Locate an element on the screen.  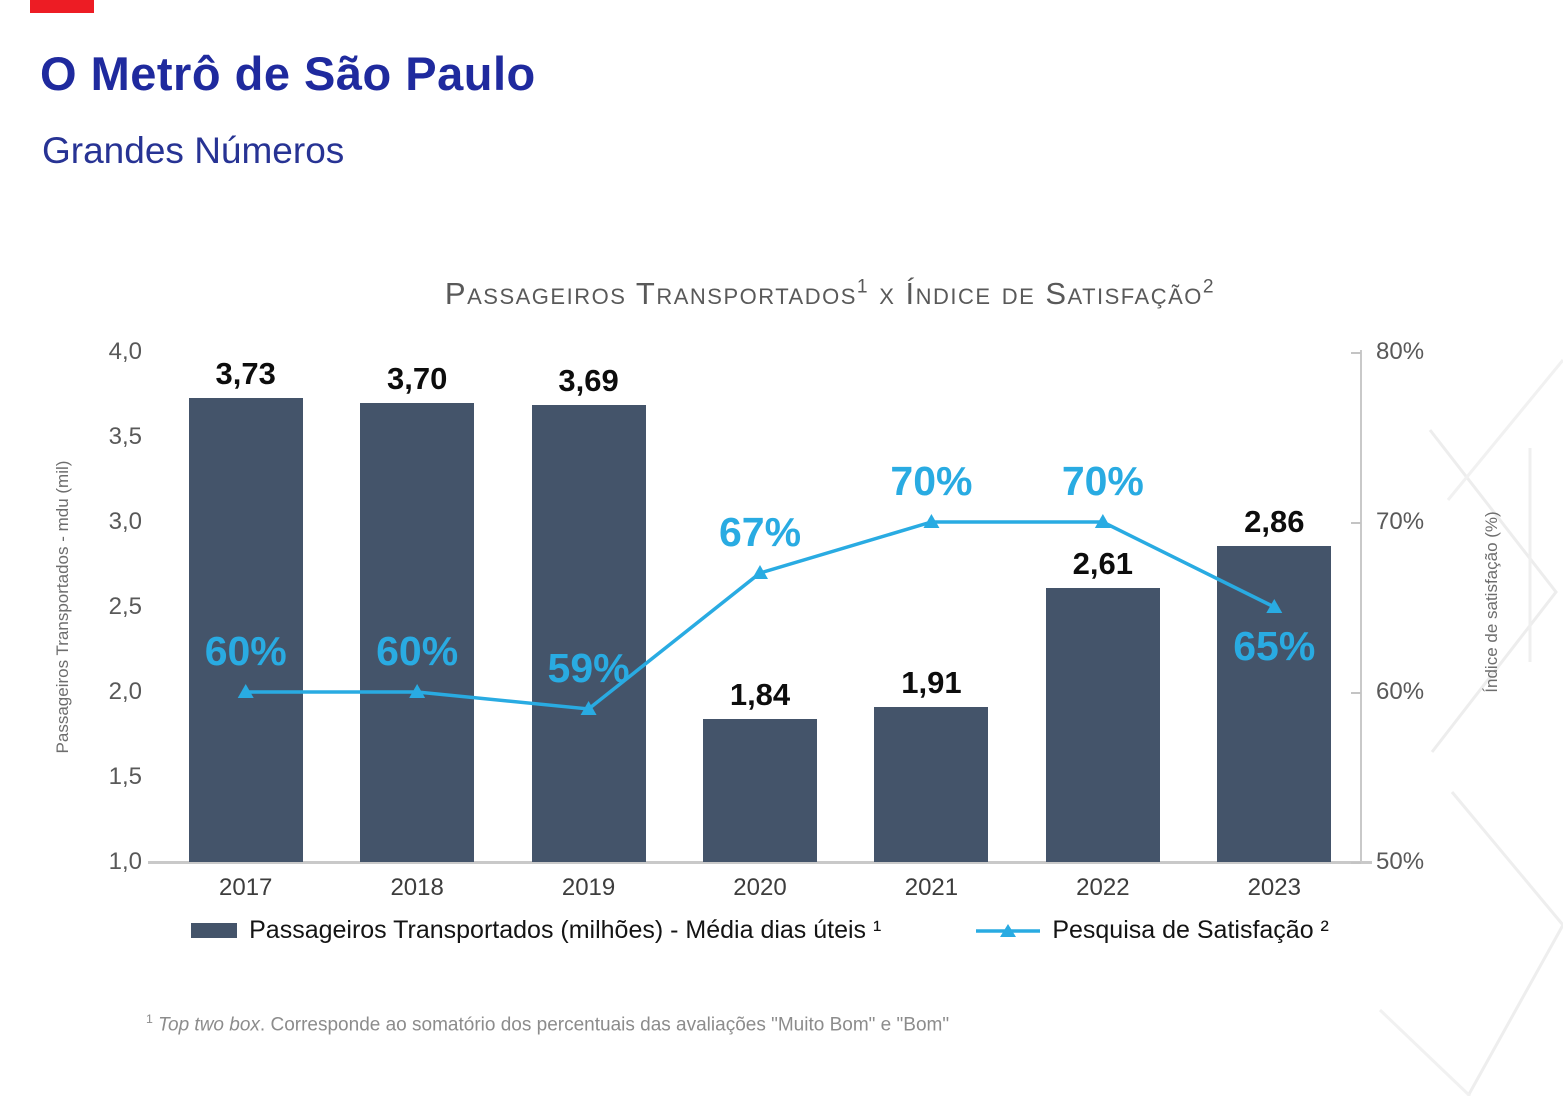
x-tick-label: 2022 is located at coordinates (1103, 887).